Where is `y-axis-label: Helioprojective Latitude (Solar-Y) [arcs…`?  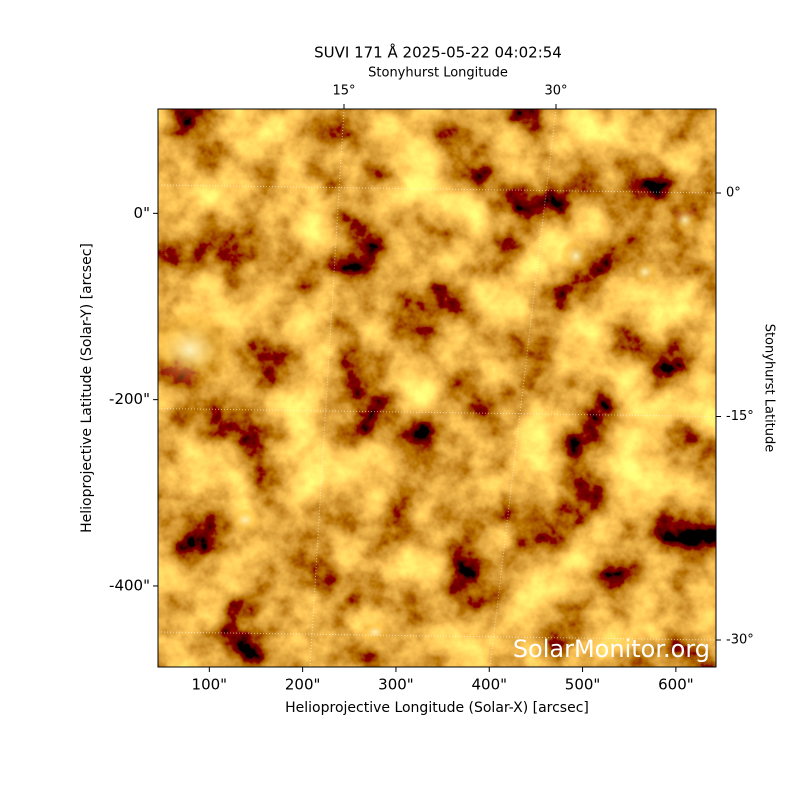
y-axis-label: Helioprojective Latitude (Solar-Y) [arcs… is located at coordinates (87, 388).